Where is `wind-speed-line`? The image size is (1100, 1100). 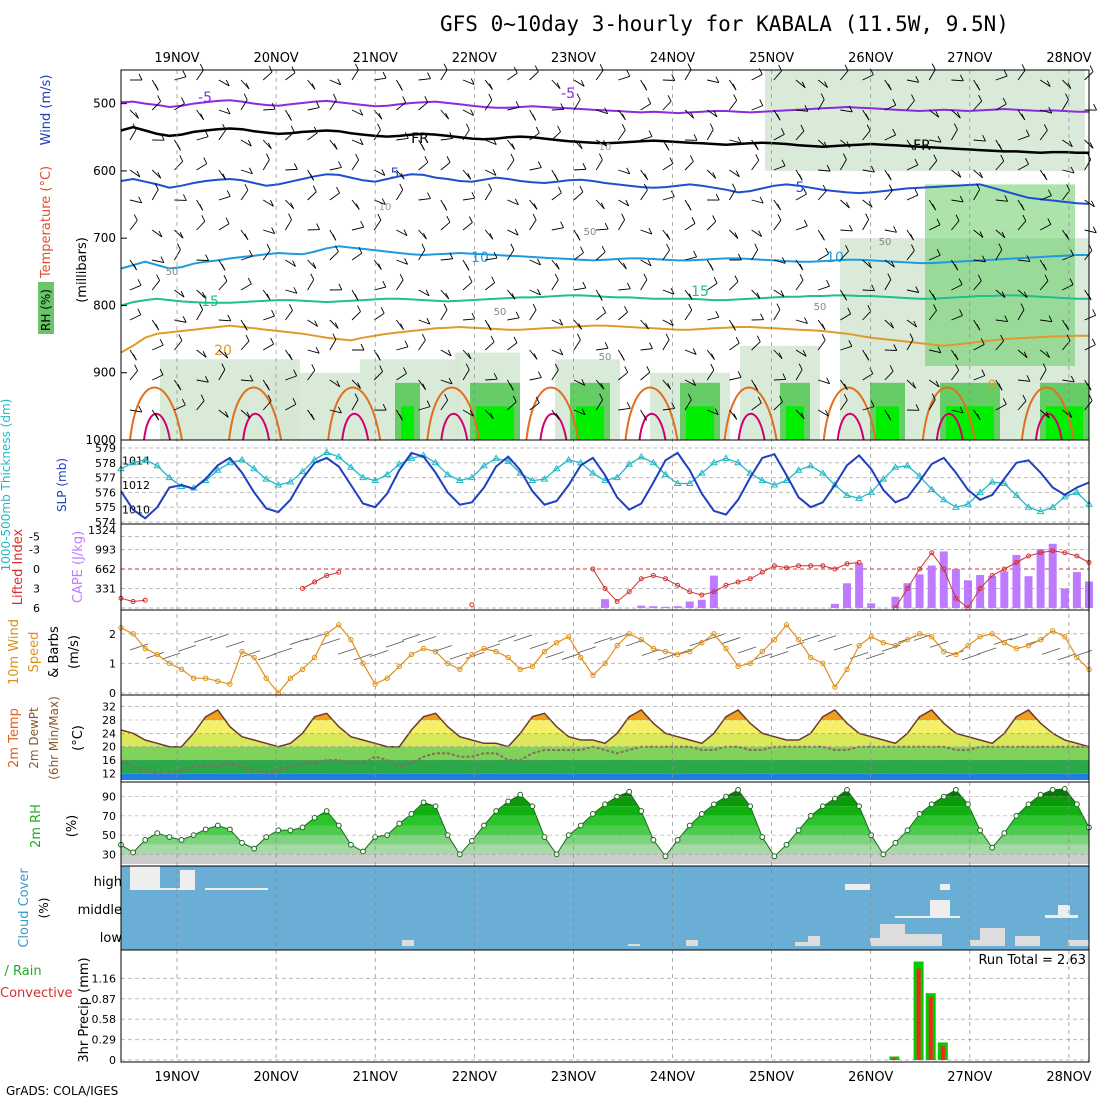
wind-speed-line is located at coordinates (605, 658).